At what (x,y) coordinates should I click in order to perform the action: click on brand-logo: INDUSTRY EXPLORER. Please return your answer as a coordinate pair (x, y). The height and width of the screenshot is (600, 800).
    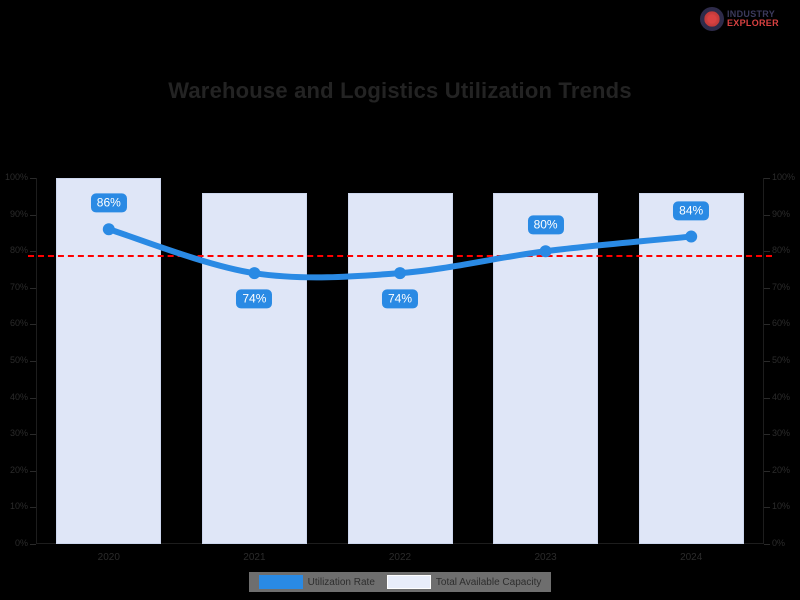
    Looking at the image, I should click on (748, 19).